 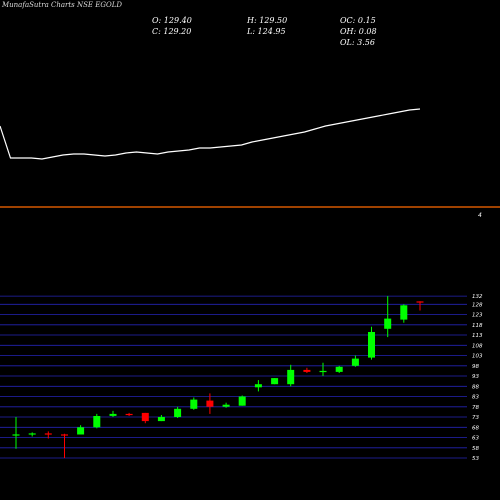 What do you see at coordinates (475, 418) in the screenshot?
I see `y-tick-label: 73` at bounding box center [475, 418].